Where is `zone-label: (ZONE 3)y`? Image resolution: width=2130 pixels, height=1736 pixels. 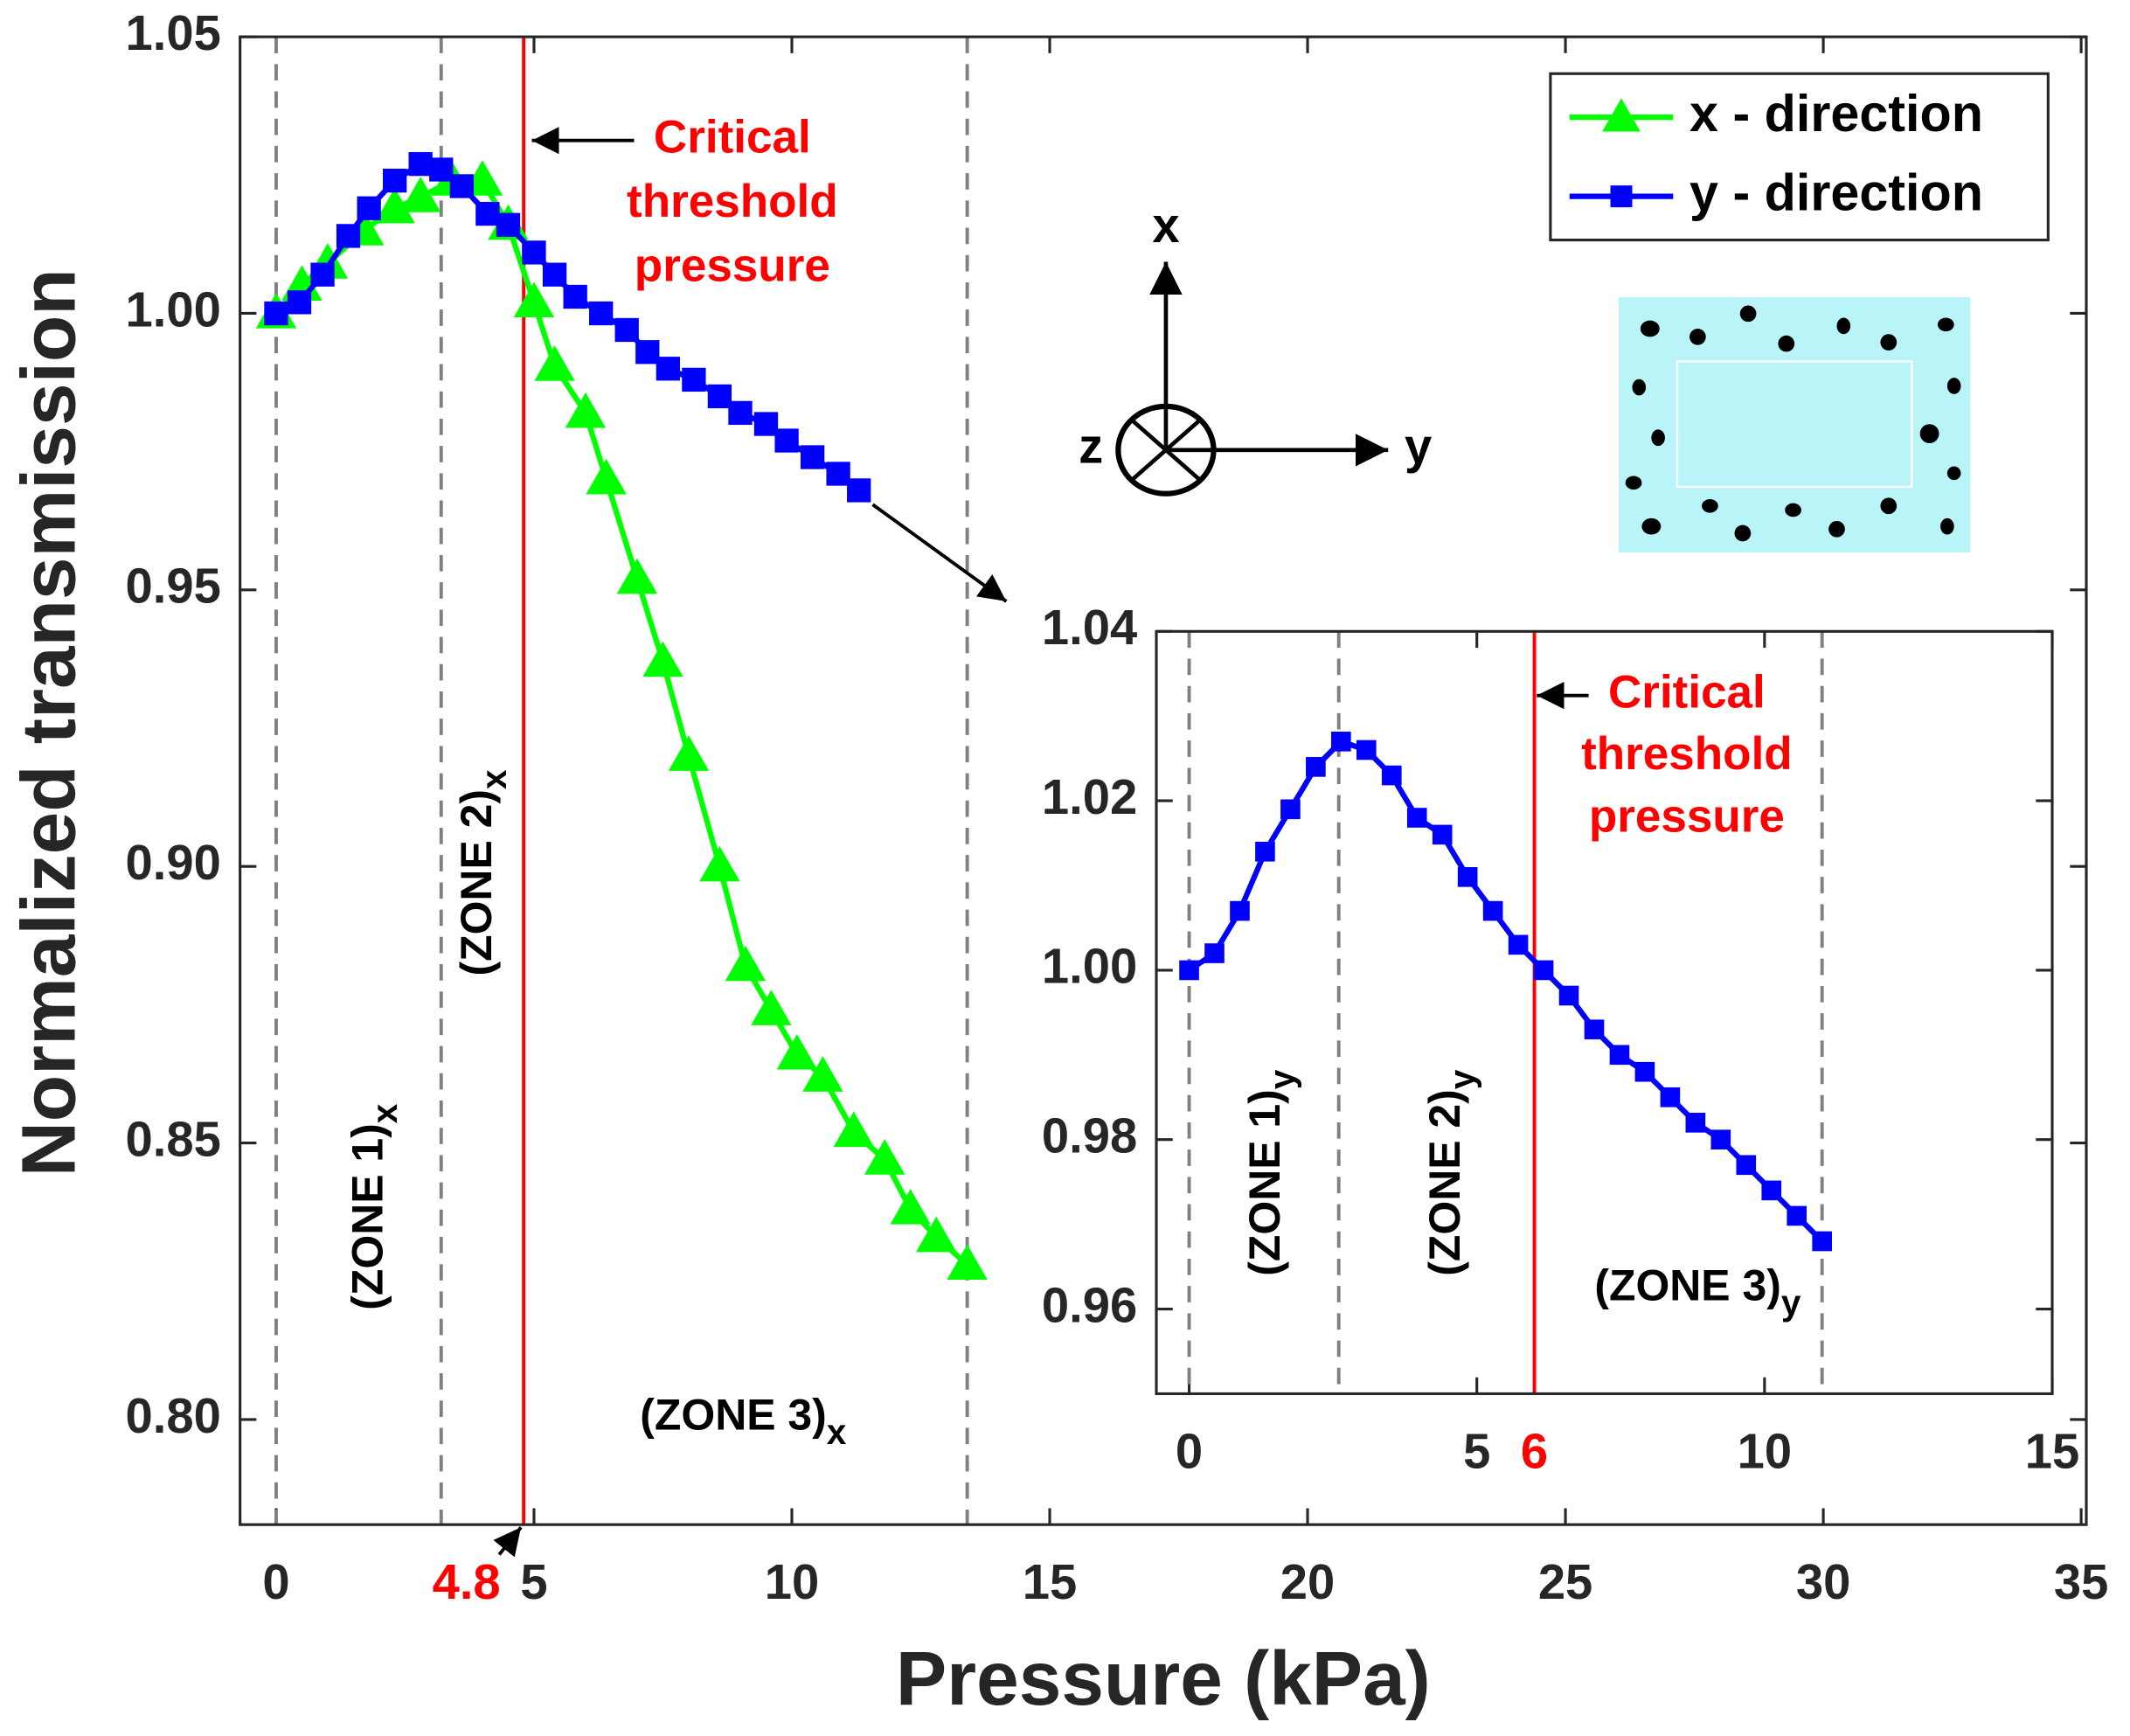
zone-label: (ZONE 3)y is located at coordinates (1697, 1291).